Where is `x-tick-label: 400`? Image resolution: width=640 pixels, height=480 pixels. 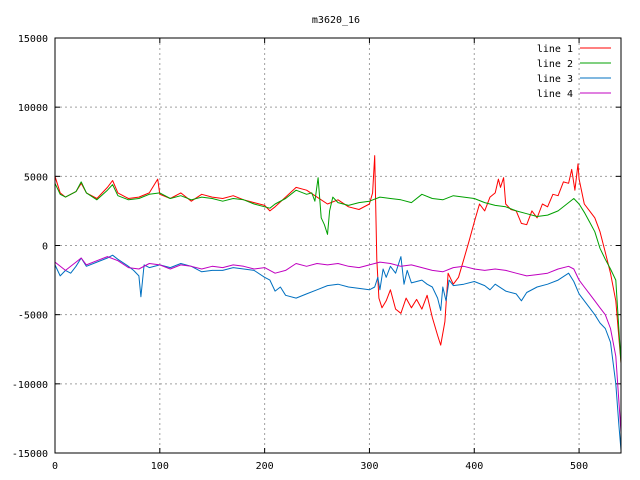 x-tick-label: 400 is located at coordinates (474, 466).